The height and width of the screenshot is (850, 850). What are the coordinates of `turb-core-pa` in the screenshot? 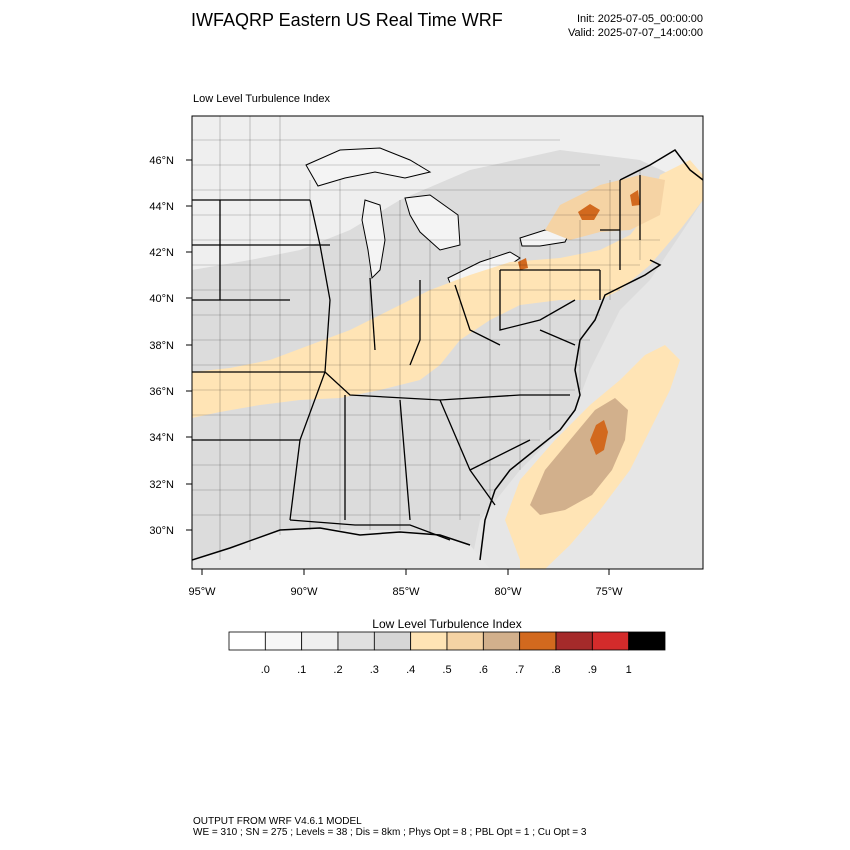 It's located at (523, 264).